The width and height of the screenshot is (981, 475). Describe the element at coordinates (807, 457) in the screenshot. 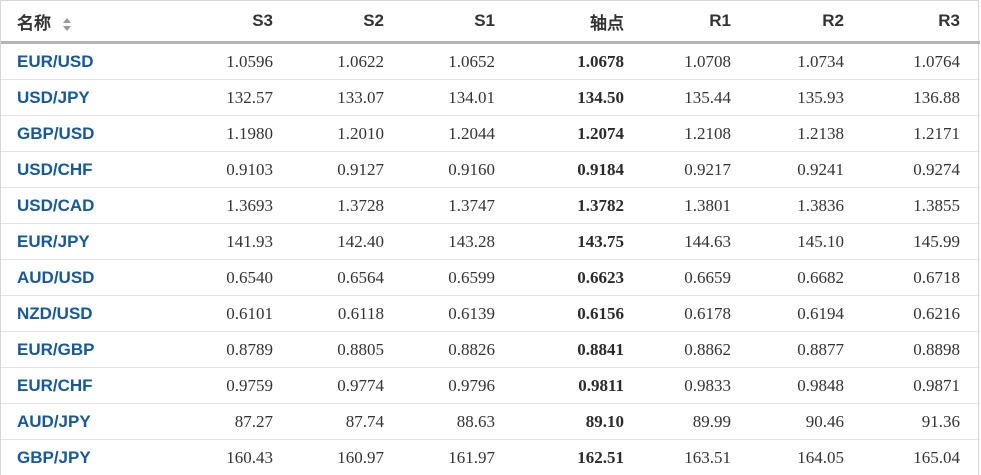

I see `r2-value-cell: 164.05` at that location.